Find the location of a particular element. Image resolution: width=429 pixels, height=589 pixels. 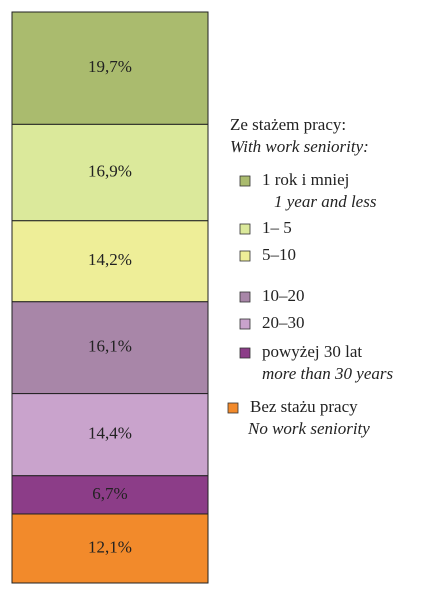

legend-sublabel: No work seniority is located at coordinates (308, 428).